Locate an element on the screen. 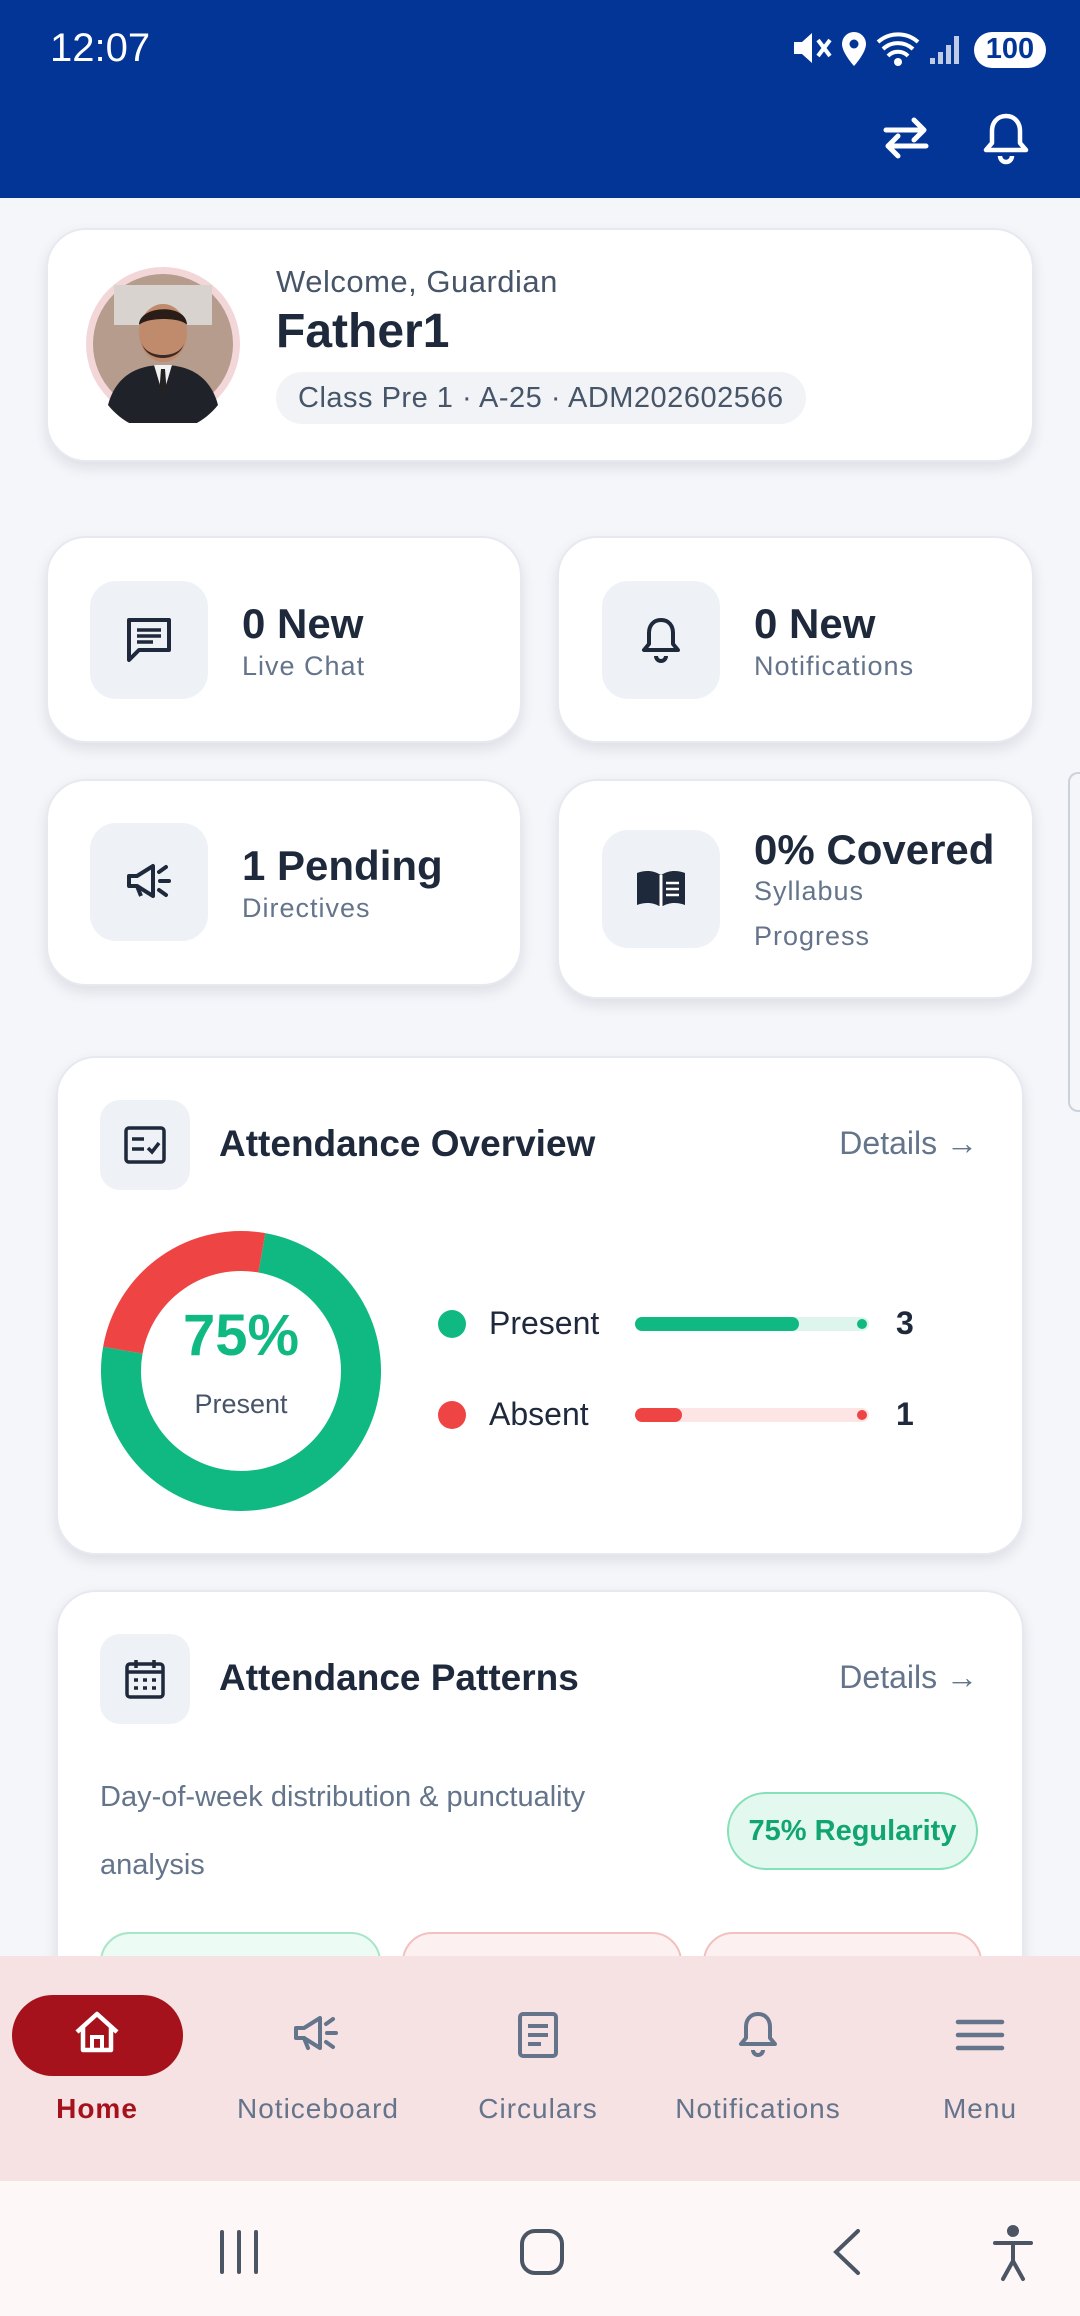 The width and height of the screenshot is (1080, 2316). patterns-icon is located at coordinates (145, 1679).